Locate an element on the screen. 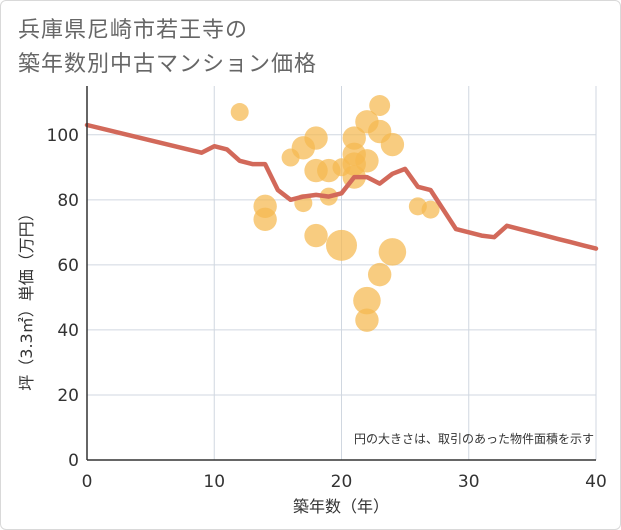 The height and width of the screenshot is (530, 621). chart-title: 兵庫県尼崎市若王寺の 築年数別中古マンション価格 is located at coordinates (167, 48).